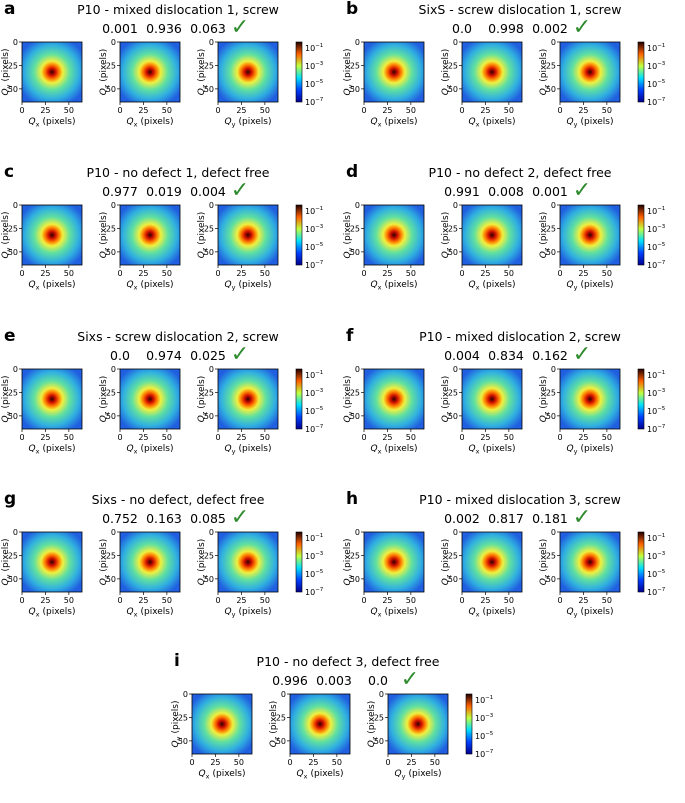 The height and width of the screenshot is (803, 685). Describe the element at coordinates (9, 9) in the screenshot. I see `panel-letter: a` at that location.